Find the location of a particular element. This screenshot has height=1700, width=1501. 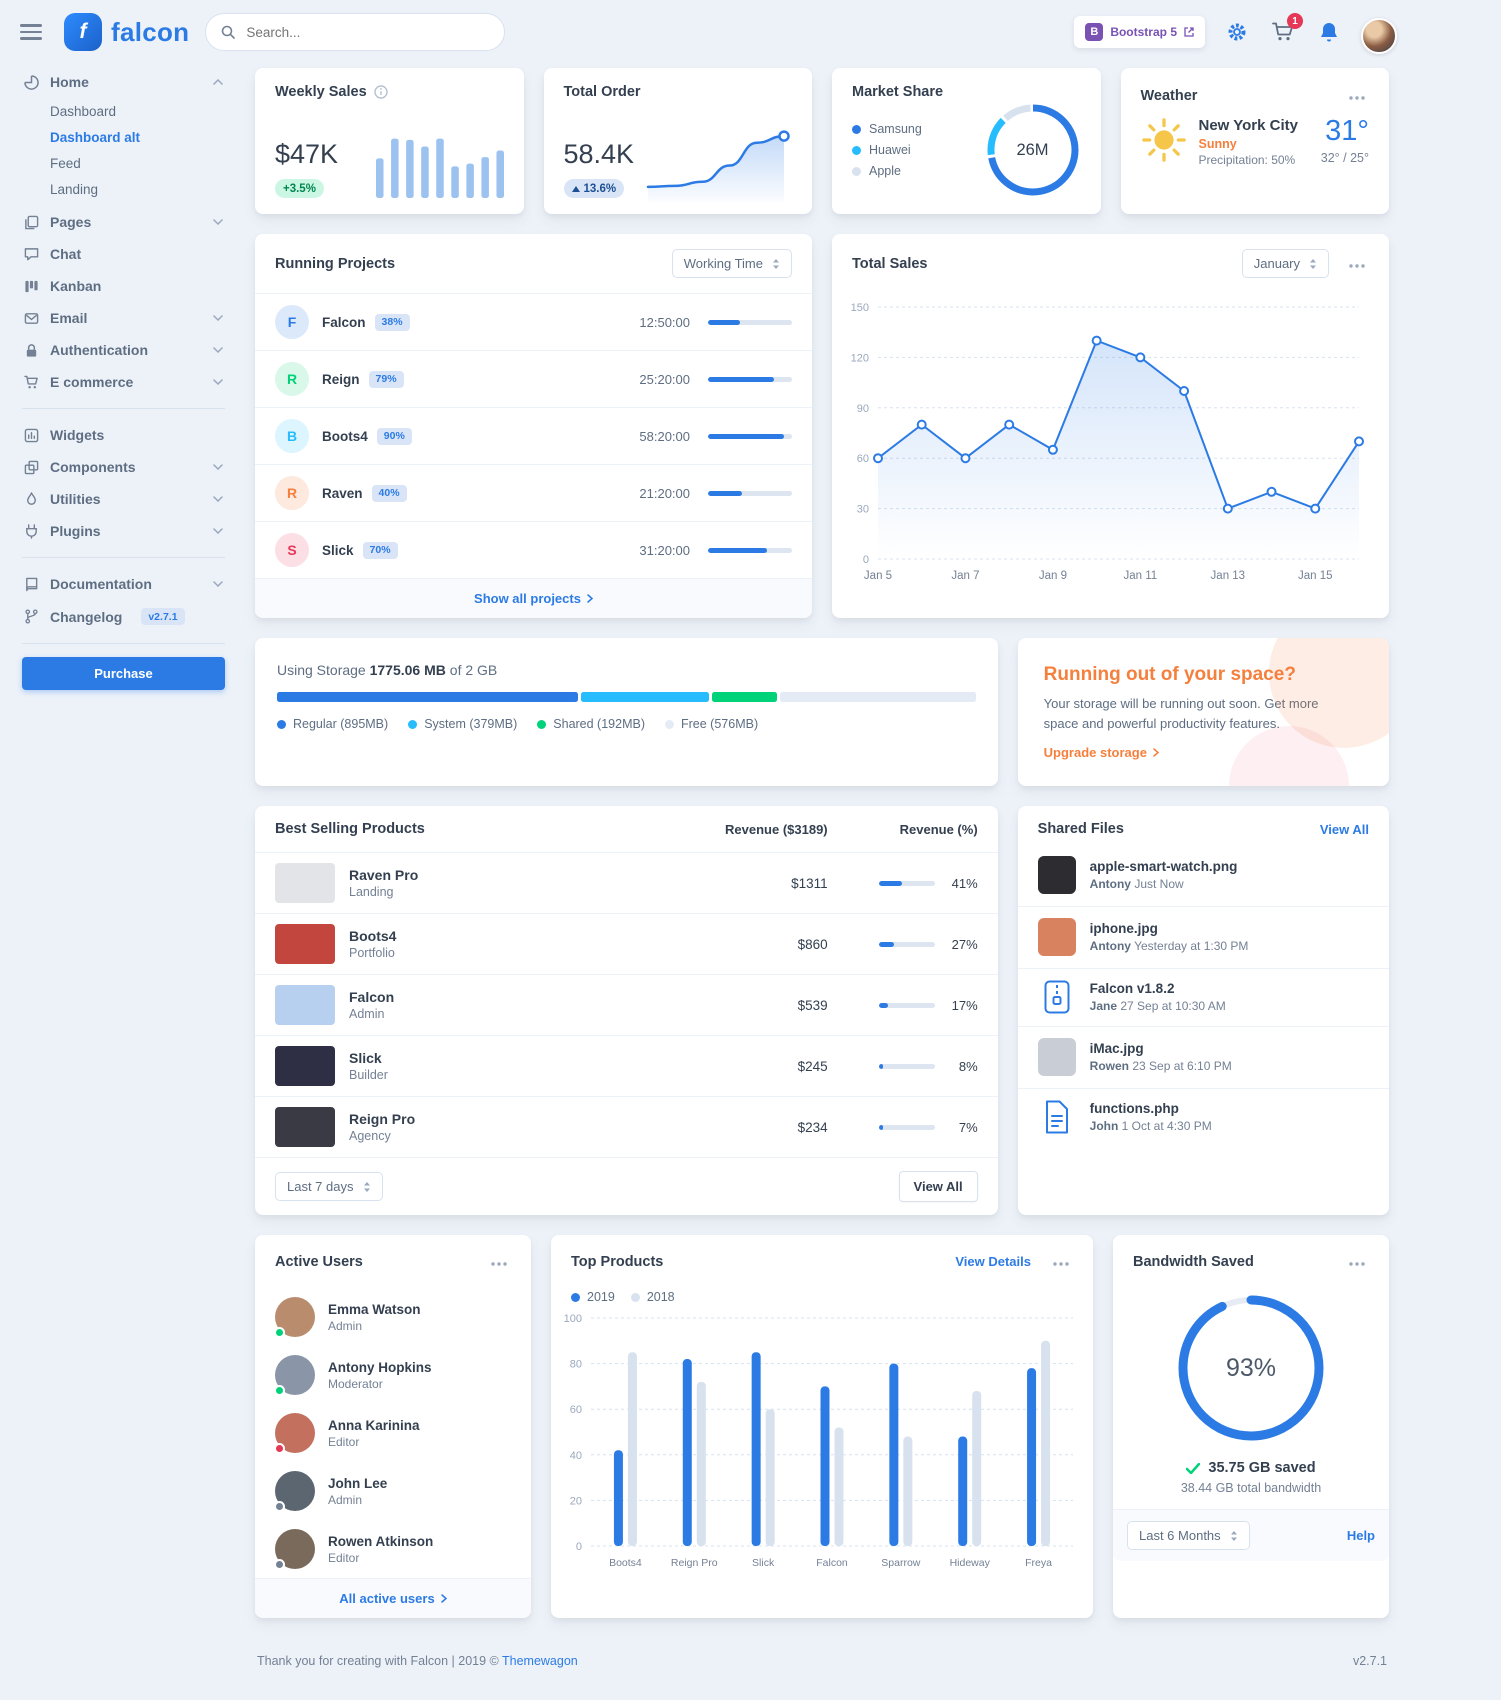

file-name-link: iMac.jpg is located at coordinates (1116, 1048).